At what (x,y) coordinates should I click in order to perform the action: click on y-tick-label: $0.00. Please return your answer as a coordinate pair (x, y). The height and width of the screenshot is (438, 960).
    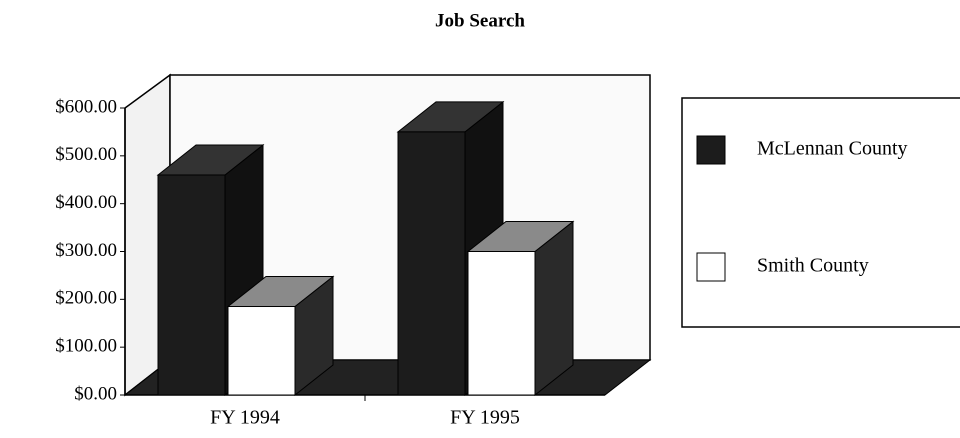
    Looking at the image, I should click on (95, 393).